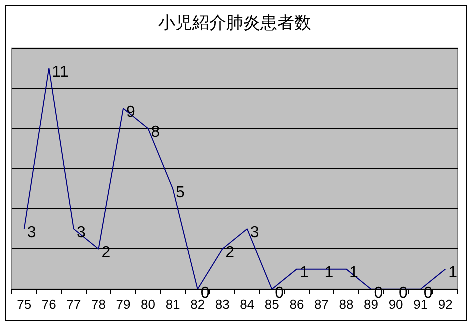 Image resolution: width=472 pixels, height=326 pixels. What do you see at coordinates (148, 304) in the screenshot?
I see `x-tick-label: 80` at bounding box center [148, 304].